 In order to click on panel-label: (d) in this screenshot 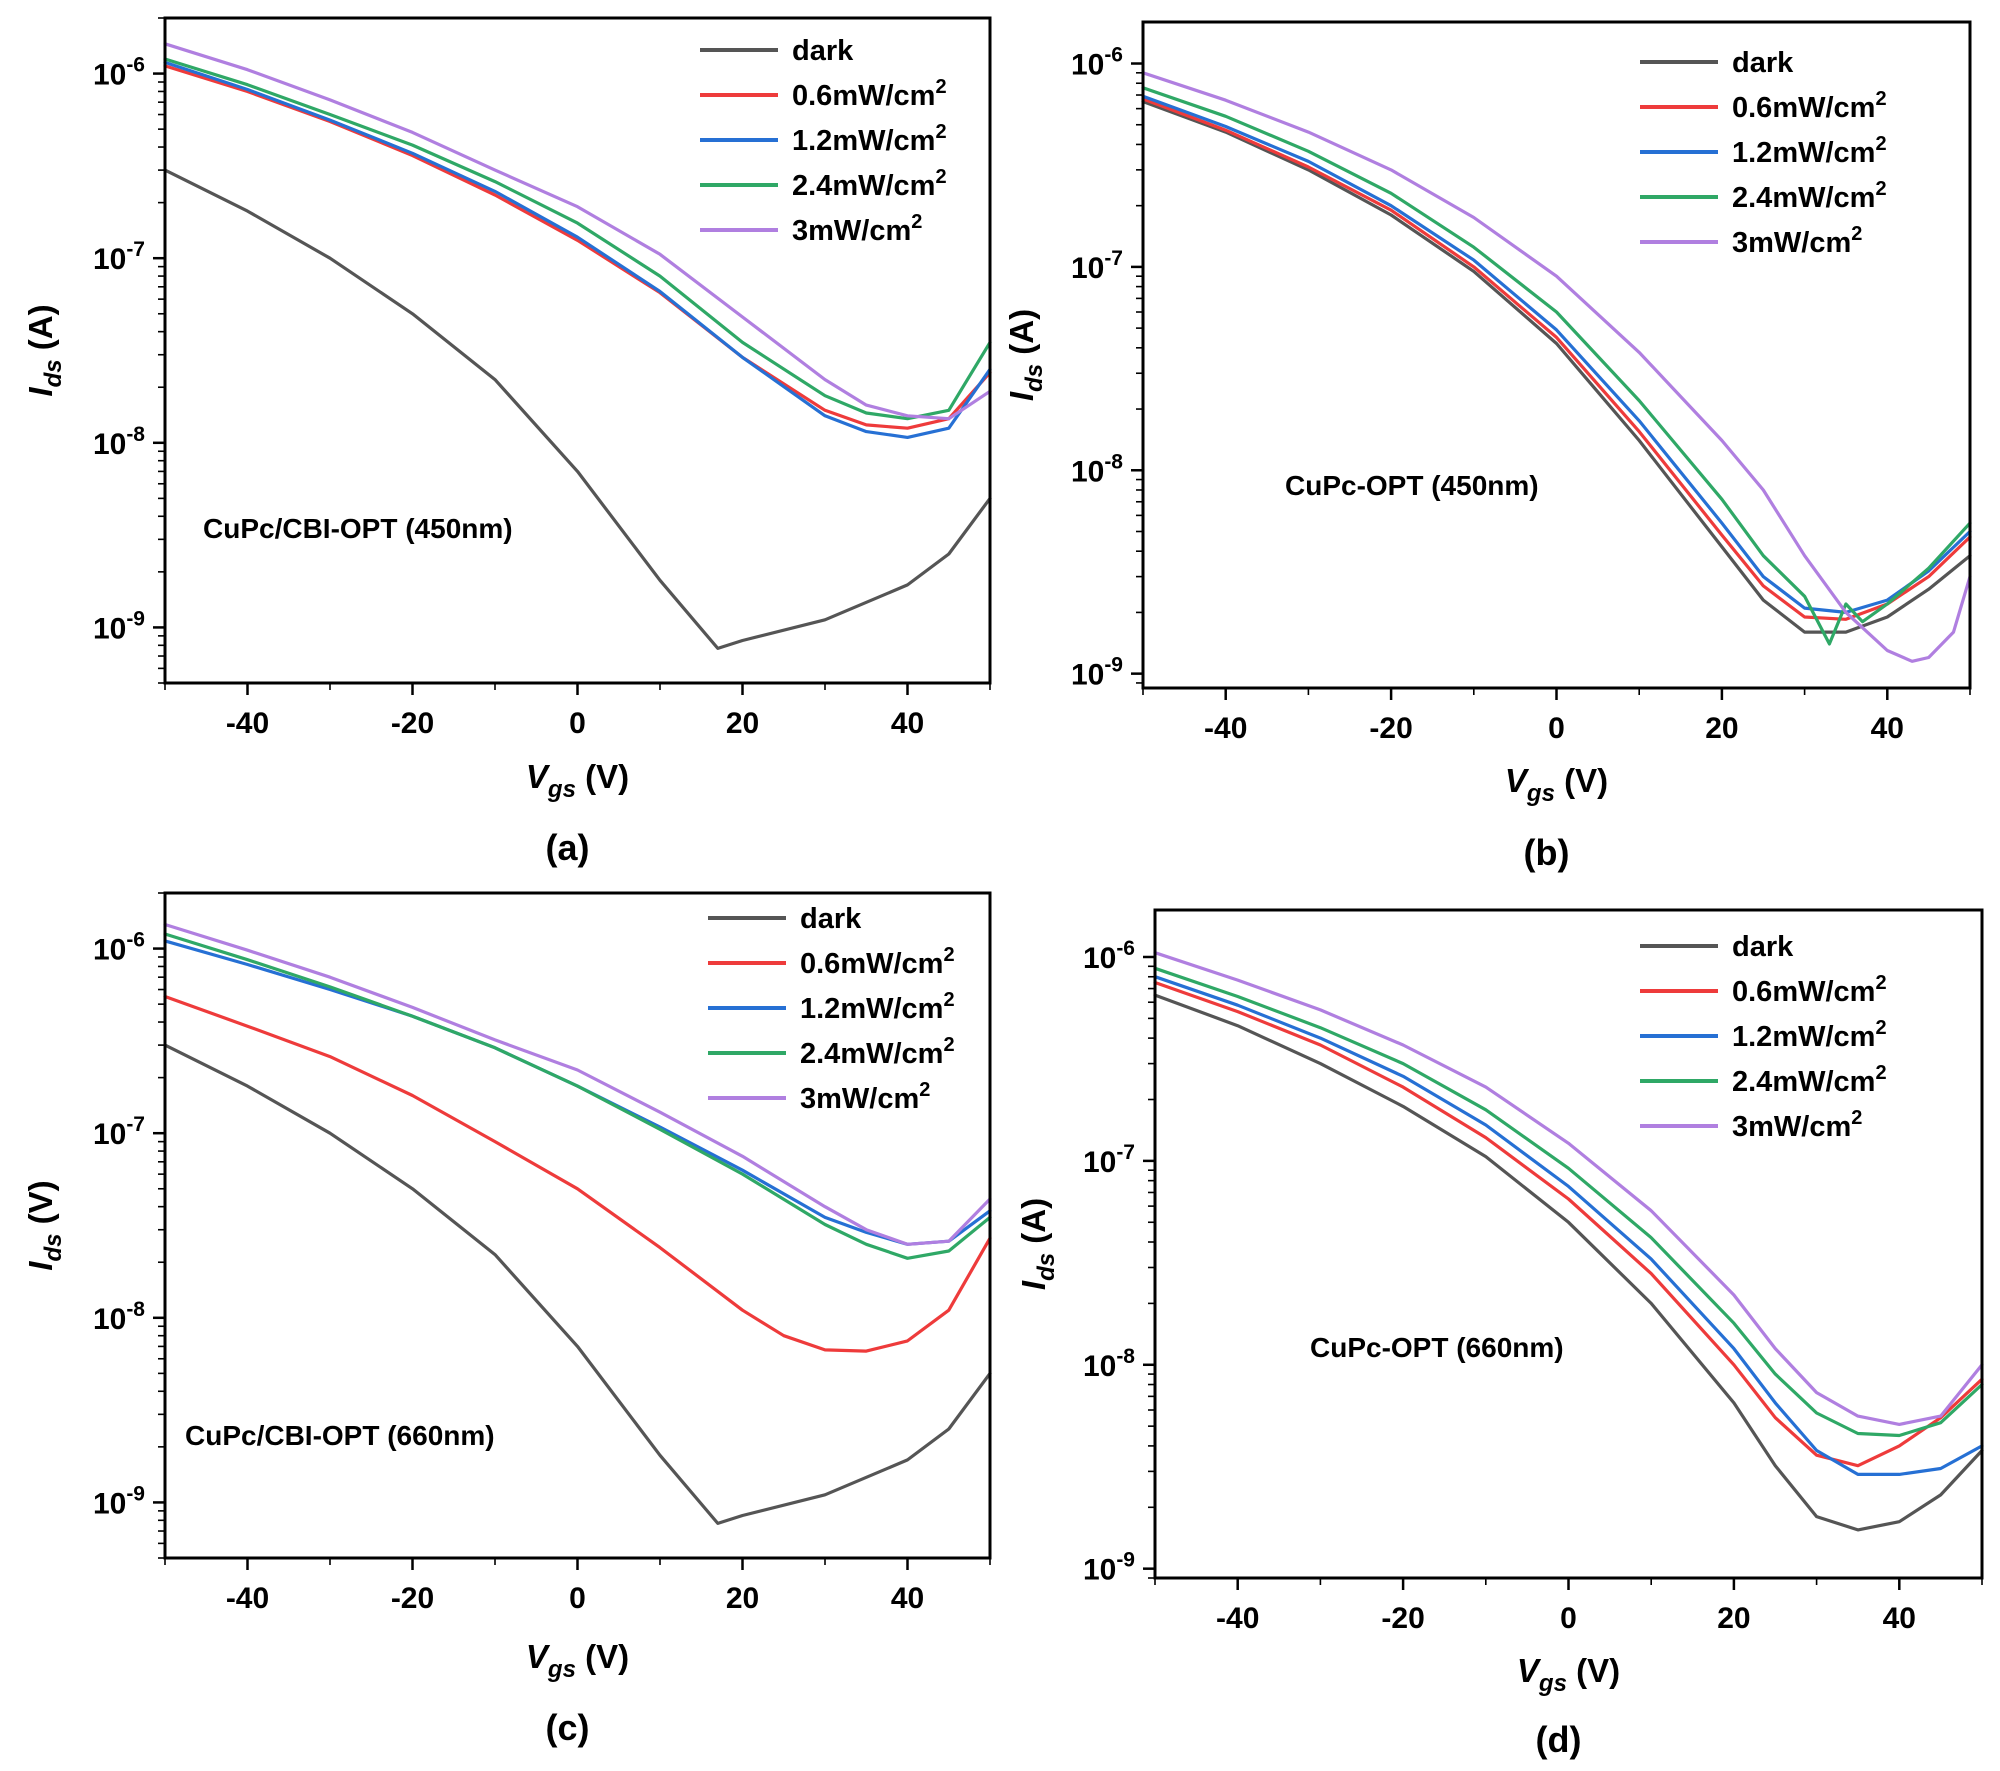, I will do `click(1559, 1739)`.